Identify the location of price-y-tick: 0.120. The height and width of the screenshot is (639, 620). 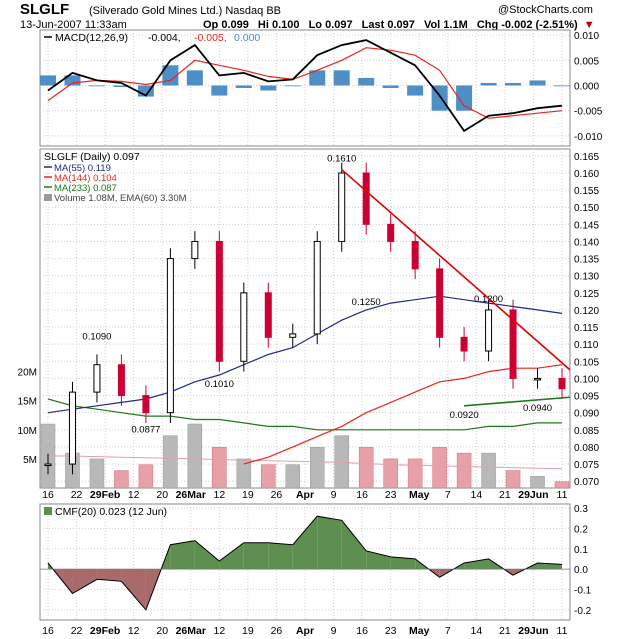
(586, 311).